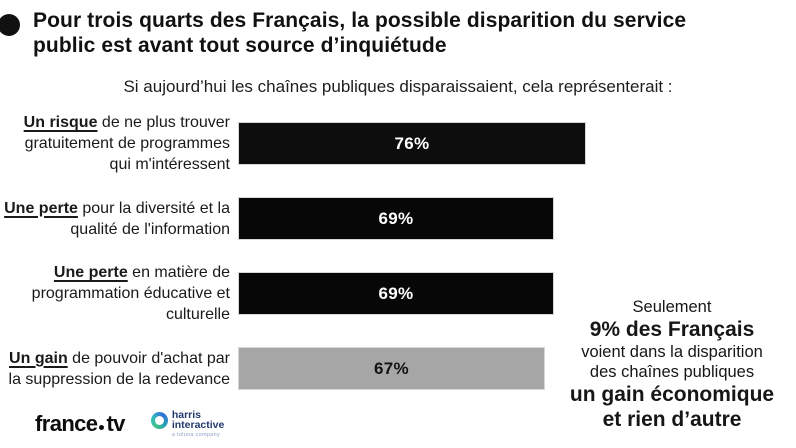  I want to click on harris-interactive-logo: harris interactive a toluna company, so click(187, 424).